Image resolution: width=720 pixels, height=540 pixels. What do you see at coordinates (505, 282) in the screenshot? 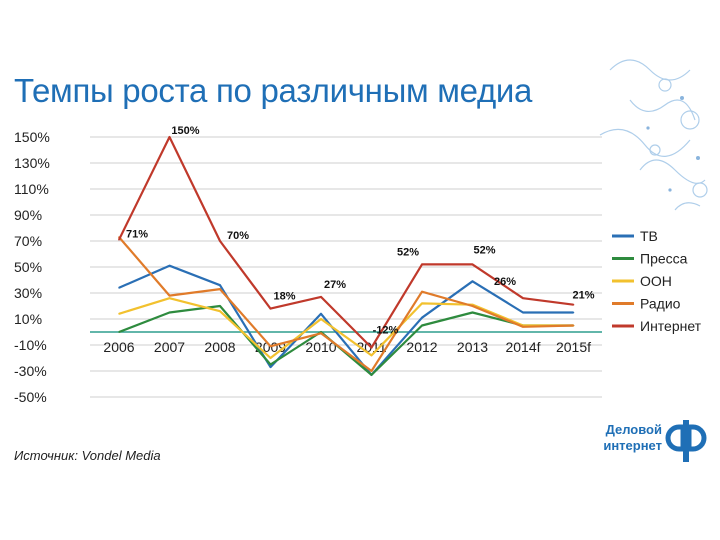
I see `data-label: 26%` at bounding box center [505, 282].